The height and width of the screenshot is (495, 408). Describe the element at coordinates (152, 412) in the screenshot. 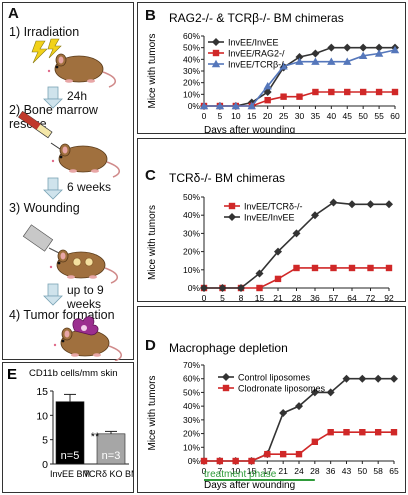

I see `d-y-axis-title: Mice with tumors` at that location.